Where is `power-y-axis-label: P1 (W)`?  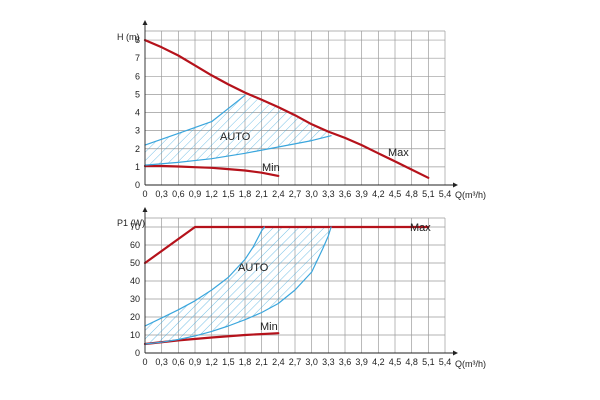
power-y-axis-label: P1 (W) is located at coordinates (131, 223).